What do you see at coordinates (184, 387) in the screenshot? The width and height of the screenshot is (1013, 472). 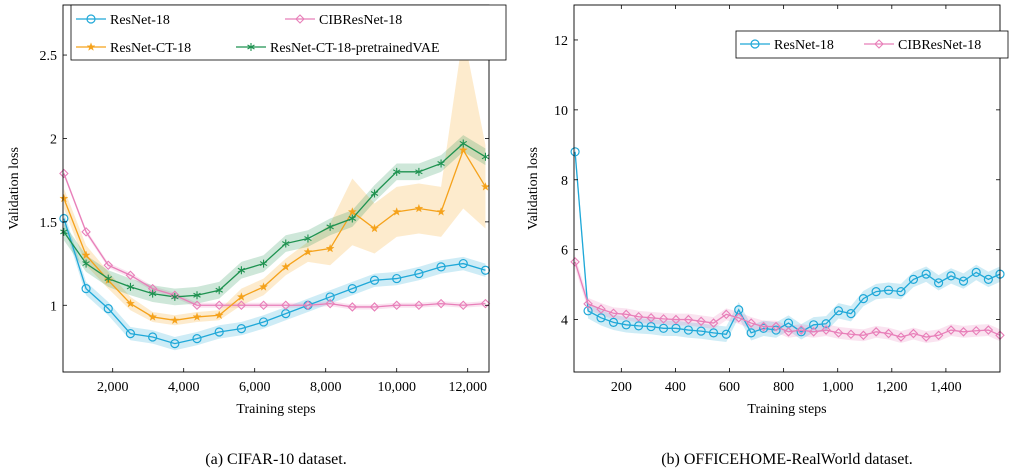 I see `x-tick-label: 4,000` at bounding box center [184, 387].